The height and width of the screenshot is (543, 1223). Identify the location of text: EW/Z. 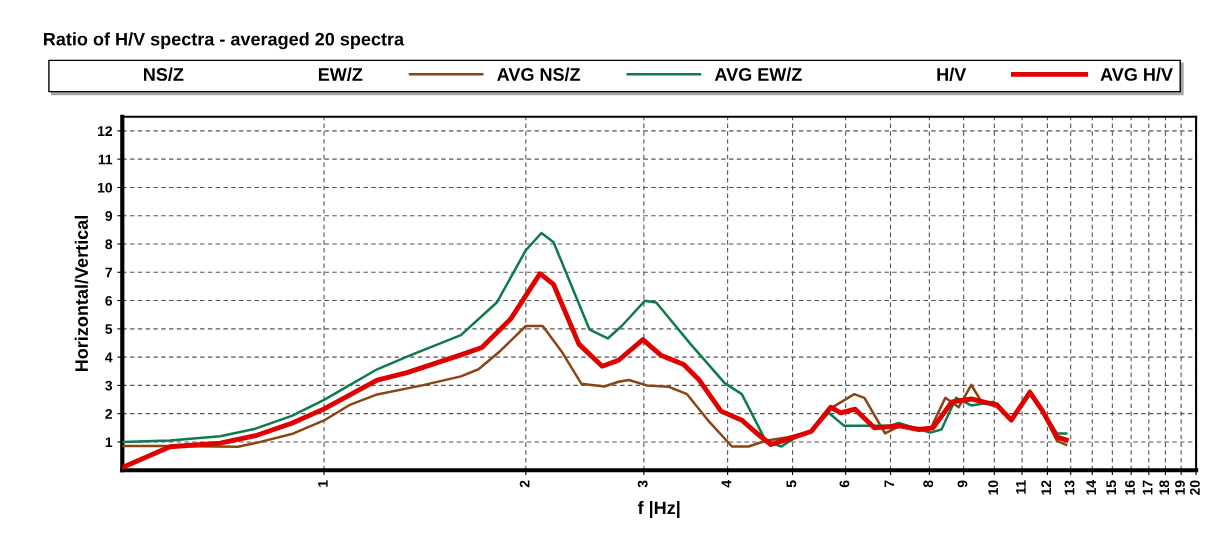
(340, 74).